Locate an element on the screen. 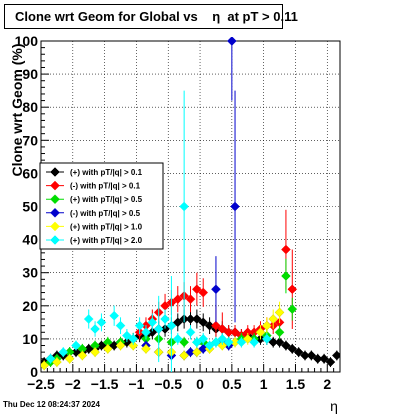  x-tick-label: −2 is located at coordinates (73, 384).